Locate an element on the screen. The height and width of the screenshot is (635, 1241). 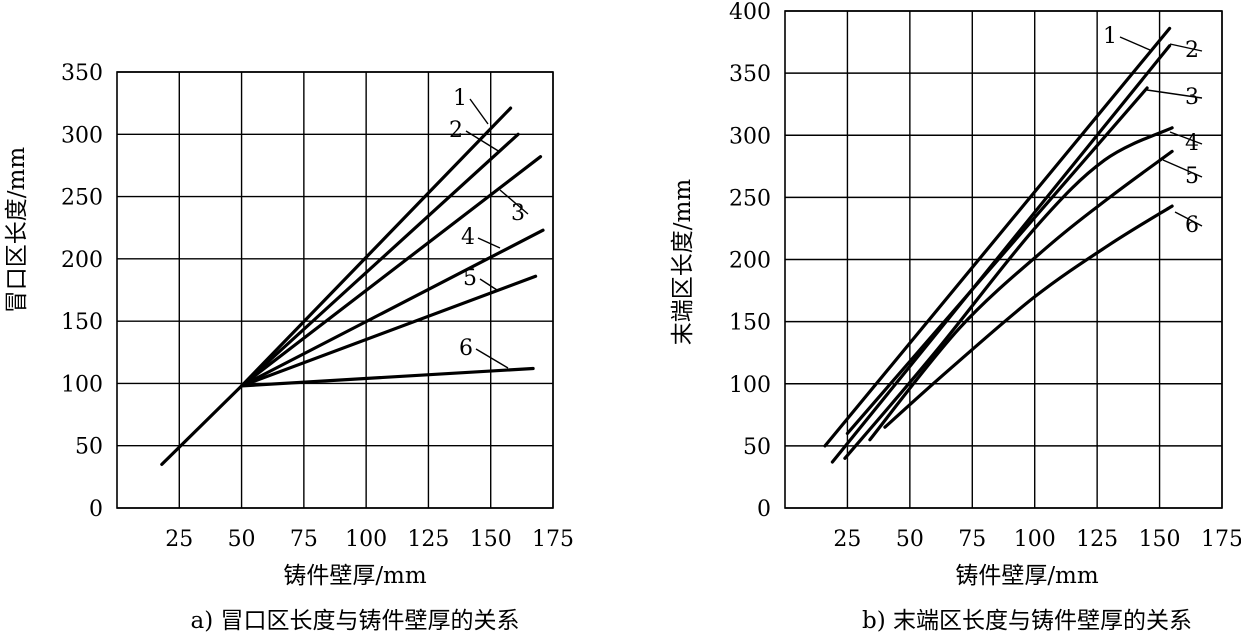
chart-a-series-label-3: 3 is located at coordinates (518, 213).